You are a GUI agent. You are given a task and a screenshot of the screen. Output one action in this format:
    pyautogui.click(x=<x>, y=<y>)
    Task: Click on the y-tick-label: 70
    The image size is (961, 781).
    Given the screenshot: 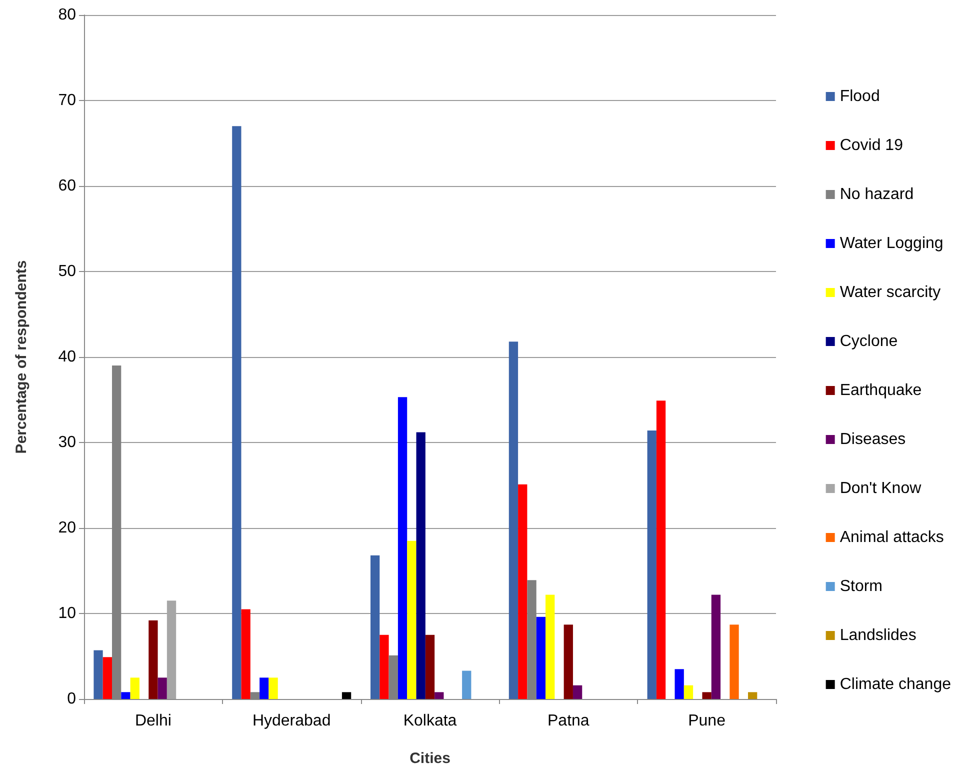 What is the action you would take?
    pyautogui.click(x=67, y=100)
    